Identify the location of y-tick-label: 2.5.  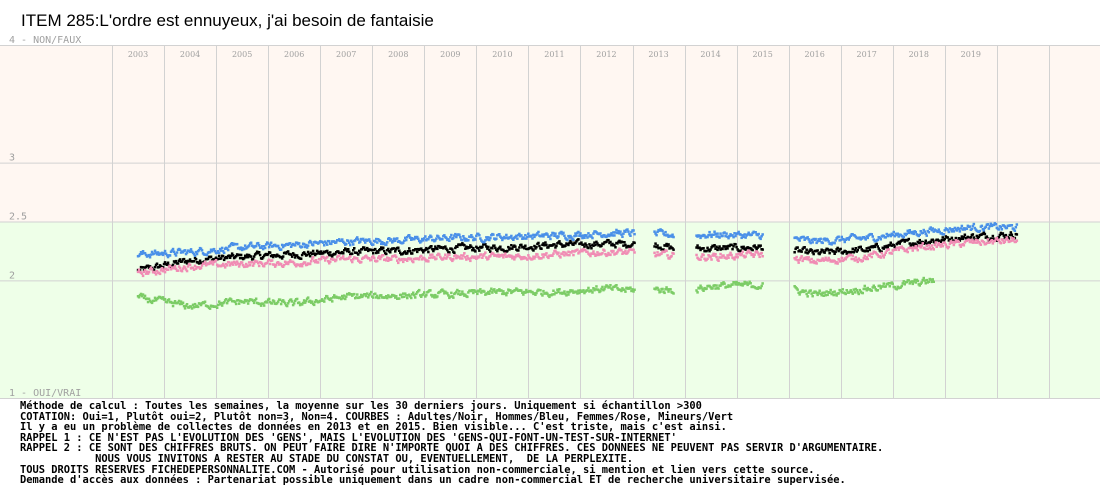
(18, 217).